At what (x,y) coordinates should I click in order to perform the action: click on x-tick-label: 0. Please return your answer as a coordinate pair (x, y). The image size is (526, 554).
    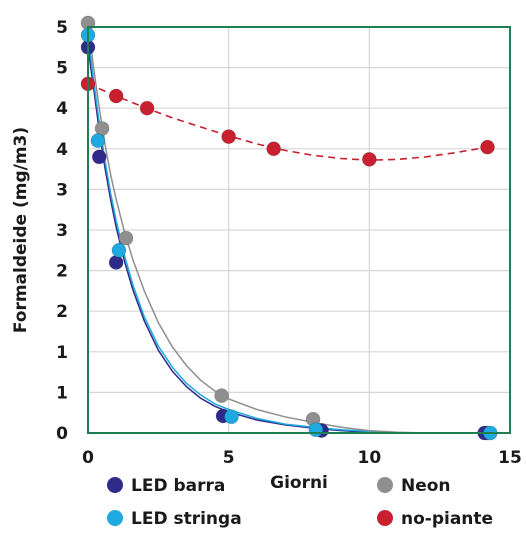
    Looking at the image, I should click on (88, 458).